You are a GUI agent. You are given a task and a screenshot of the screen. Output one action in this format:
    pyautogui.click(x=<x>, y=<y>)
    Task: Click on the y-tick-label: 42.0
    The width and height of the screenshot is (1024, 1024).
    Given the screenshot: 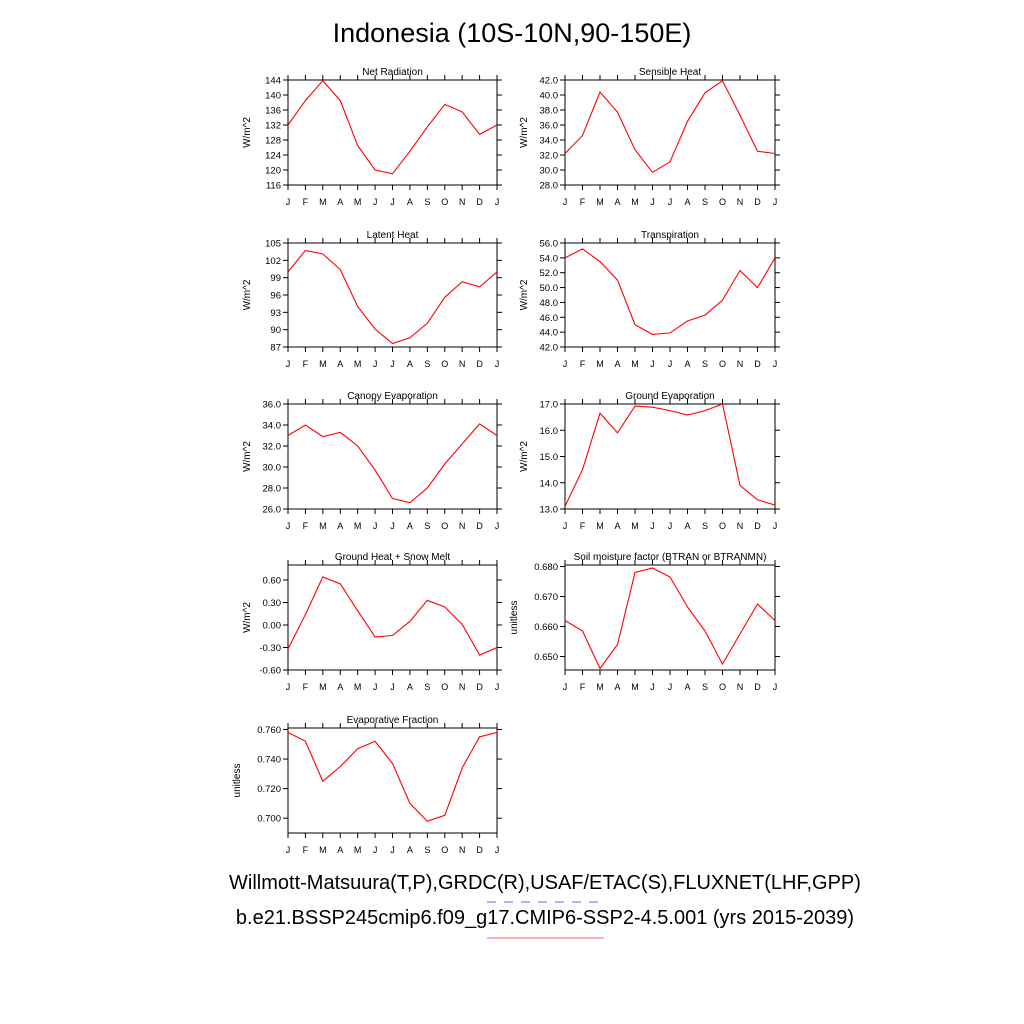 What is the action you would take?
    pyautogui.click(x=549, y=81)
    